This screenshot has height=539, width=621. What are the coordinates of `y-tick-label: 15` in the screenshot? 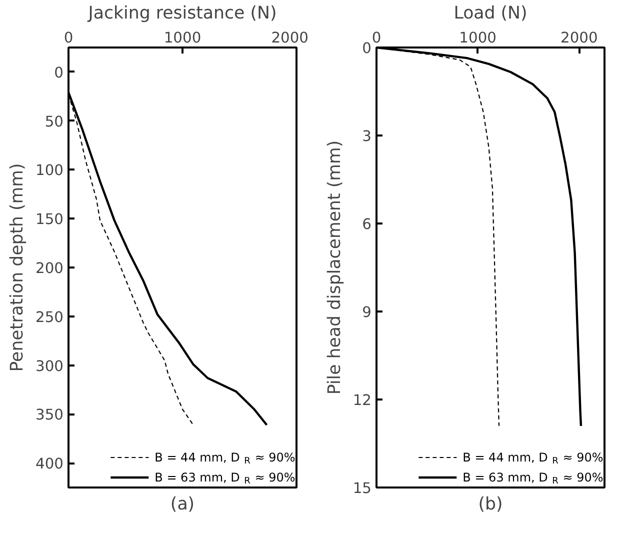 It's located at (362, 488).